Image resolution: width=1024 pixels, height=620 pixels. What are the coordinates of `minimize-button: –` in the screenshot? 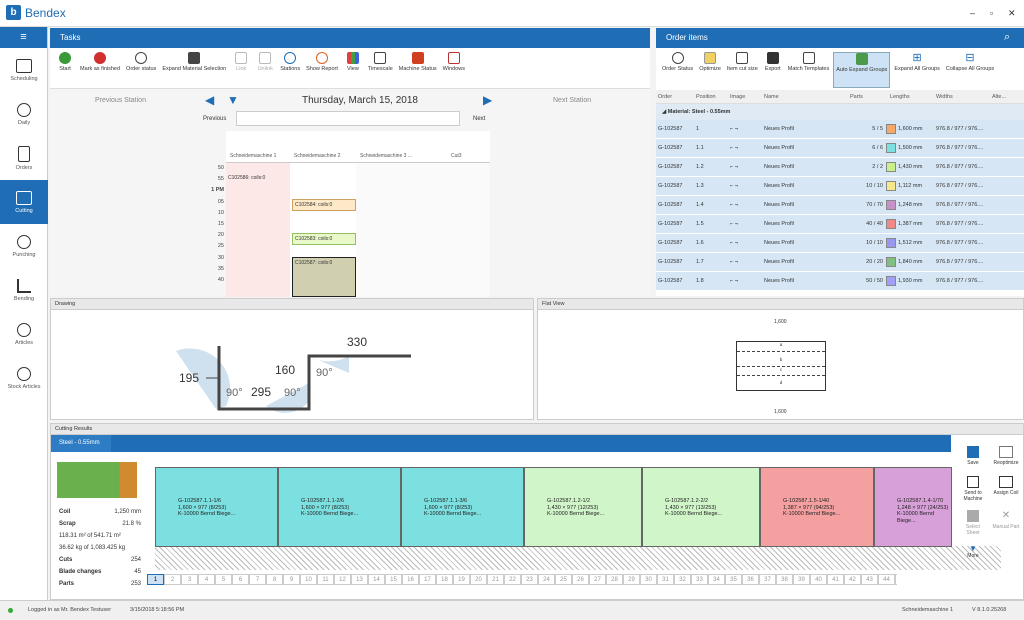 It's located at (973, 13).